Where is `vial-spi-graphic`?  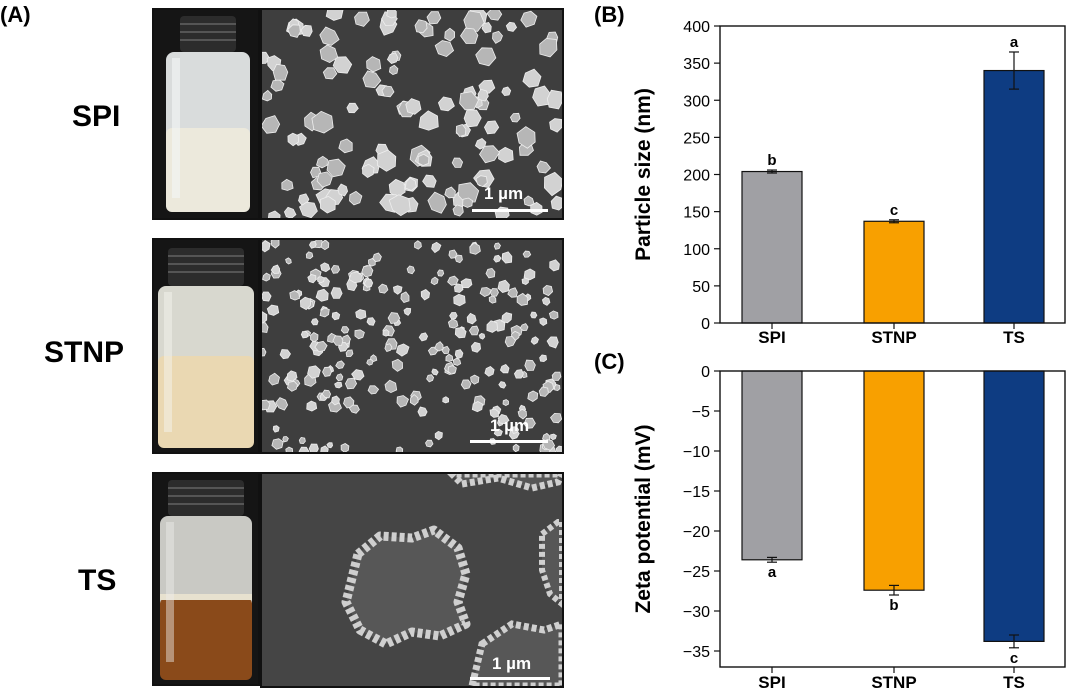 vial-spi-graphic is located at coordinates (208, 114).